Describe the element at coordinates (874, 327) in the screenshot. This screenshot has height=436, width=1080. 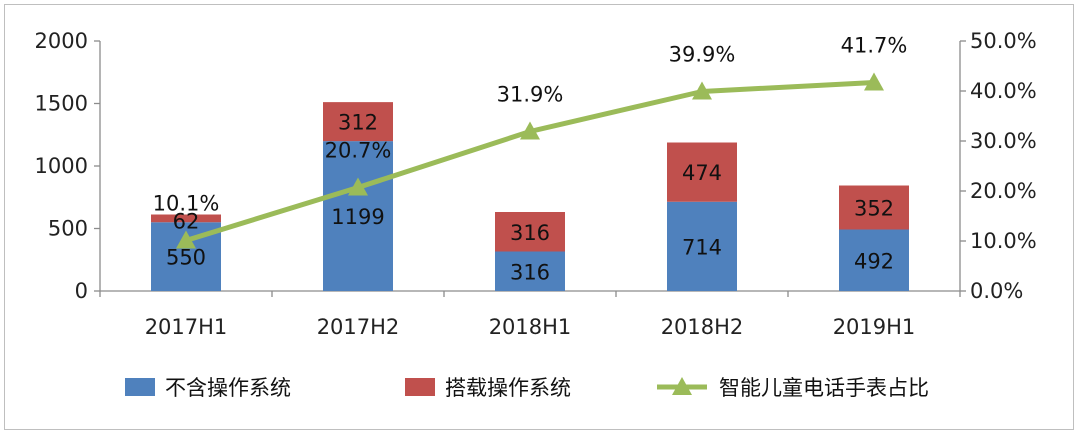
I see `x-tick-label: 2019H1` at that location.